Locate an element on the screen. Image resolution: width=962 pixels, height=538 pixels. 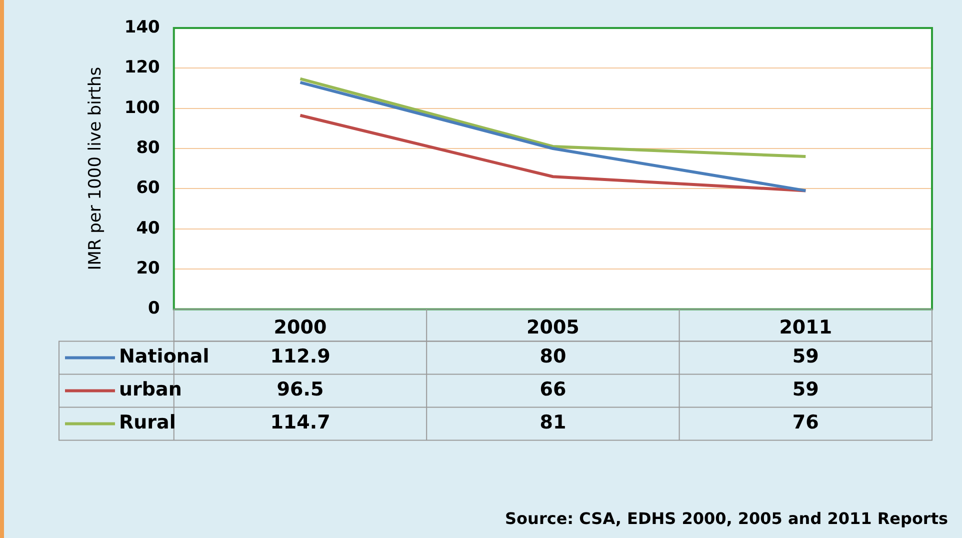
y-tick-label: 0 is located at coordinates (154, 308).